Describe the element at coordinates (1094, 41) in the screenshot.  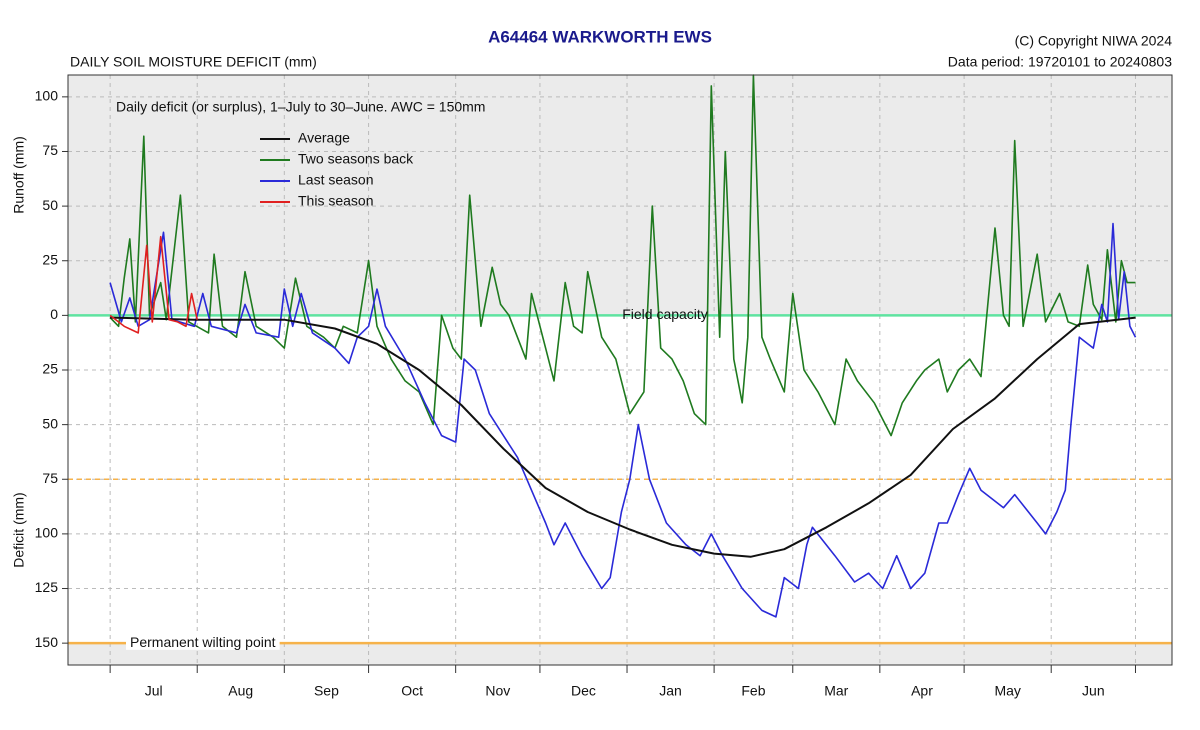
I see `copyright: (C) Copyright NIWA 2024` at that location.